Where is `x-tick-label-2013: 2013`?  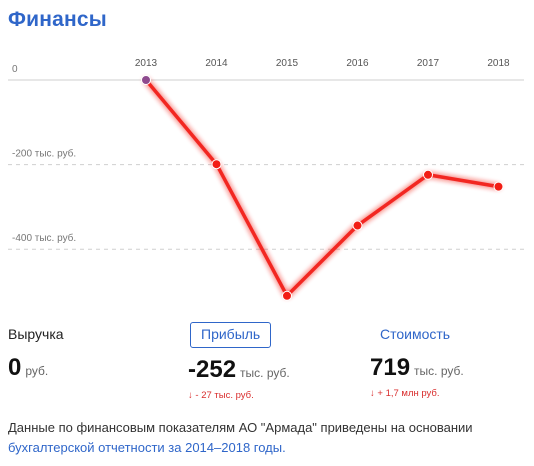 x-tick-label-2013: 2013 is located at coordinates (146, 63).